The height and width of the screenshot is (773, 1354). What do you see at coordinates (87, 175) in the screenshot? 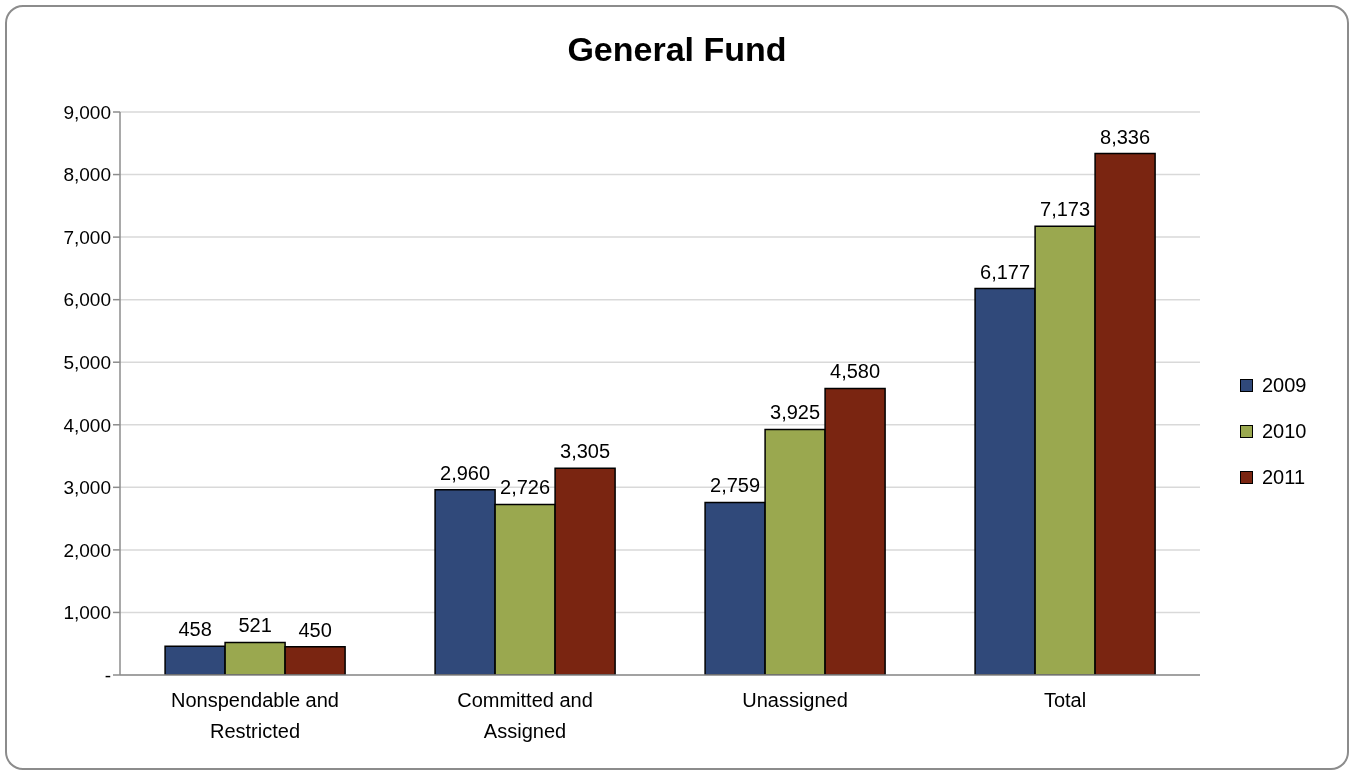
I see `y-tick-label: 8,000` at bounding box center [87, 175].